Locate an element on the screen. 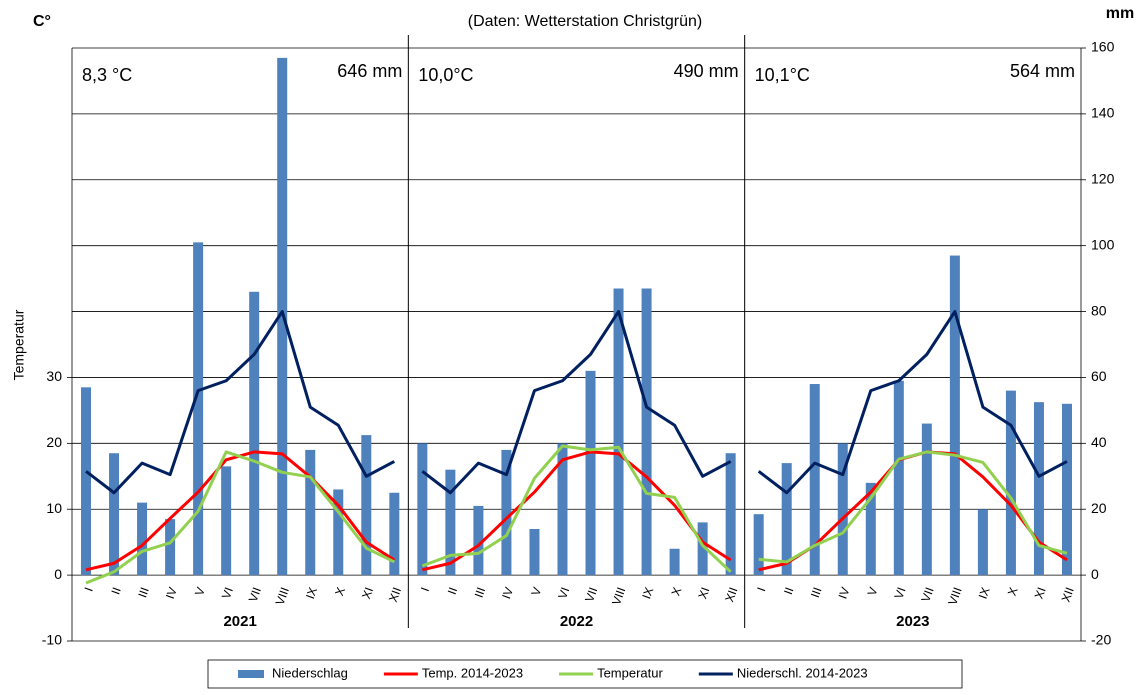 The image size is (1148, 695). y2-tick-label: 40 is located at coordinates (1099, 442).